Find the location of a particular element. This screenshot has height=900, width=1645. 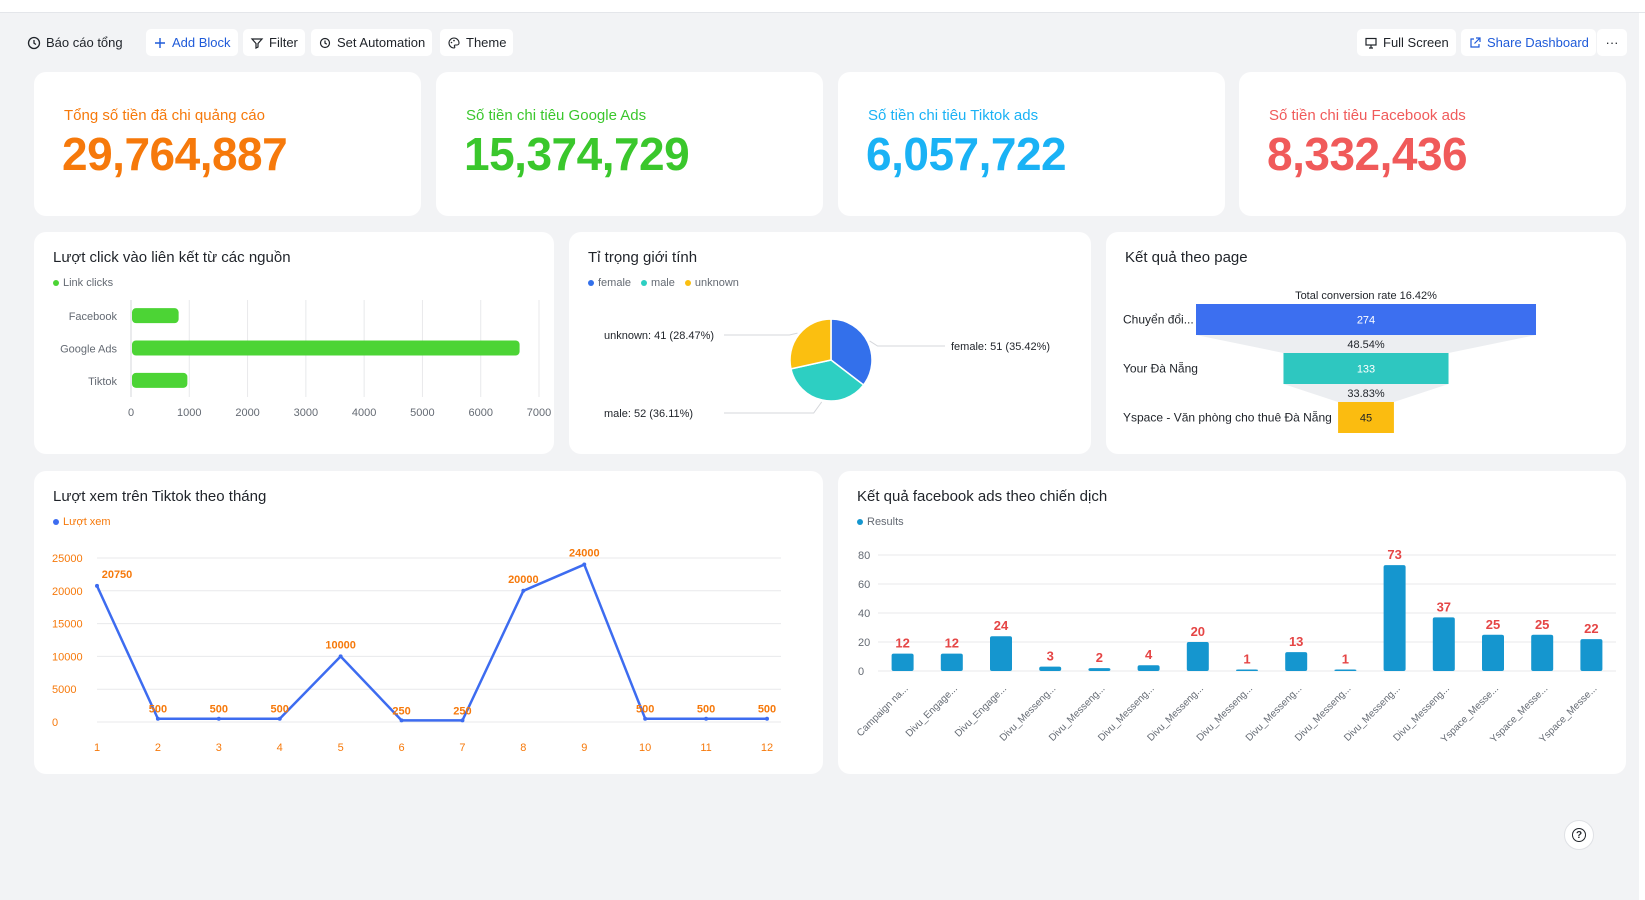

legend-label: unknown is located at coordinates (716, 283).